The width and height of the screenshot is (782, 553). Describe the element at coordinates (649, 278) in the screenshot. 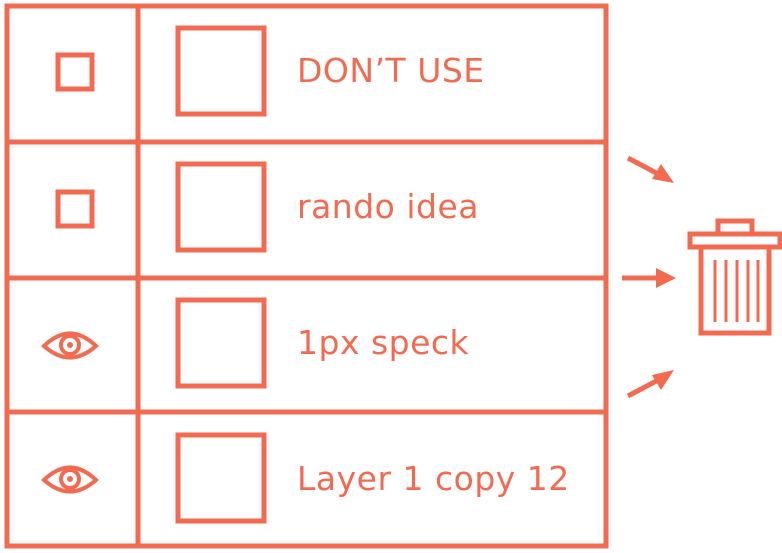

I see `arrow-right-icon` at that location.